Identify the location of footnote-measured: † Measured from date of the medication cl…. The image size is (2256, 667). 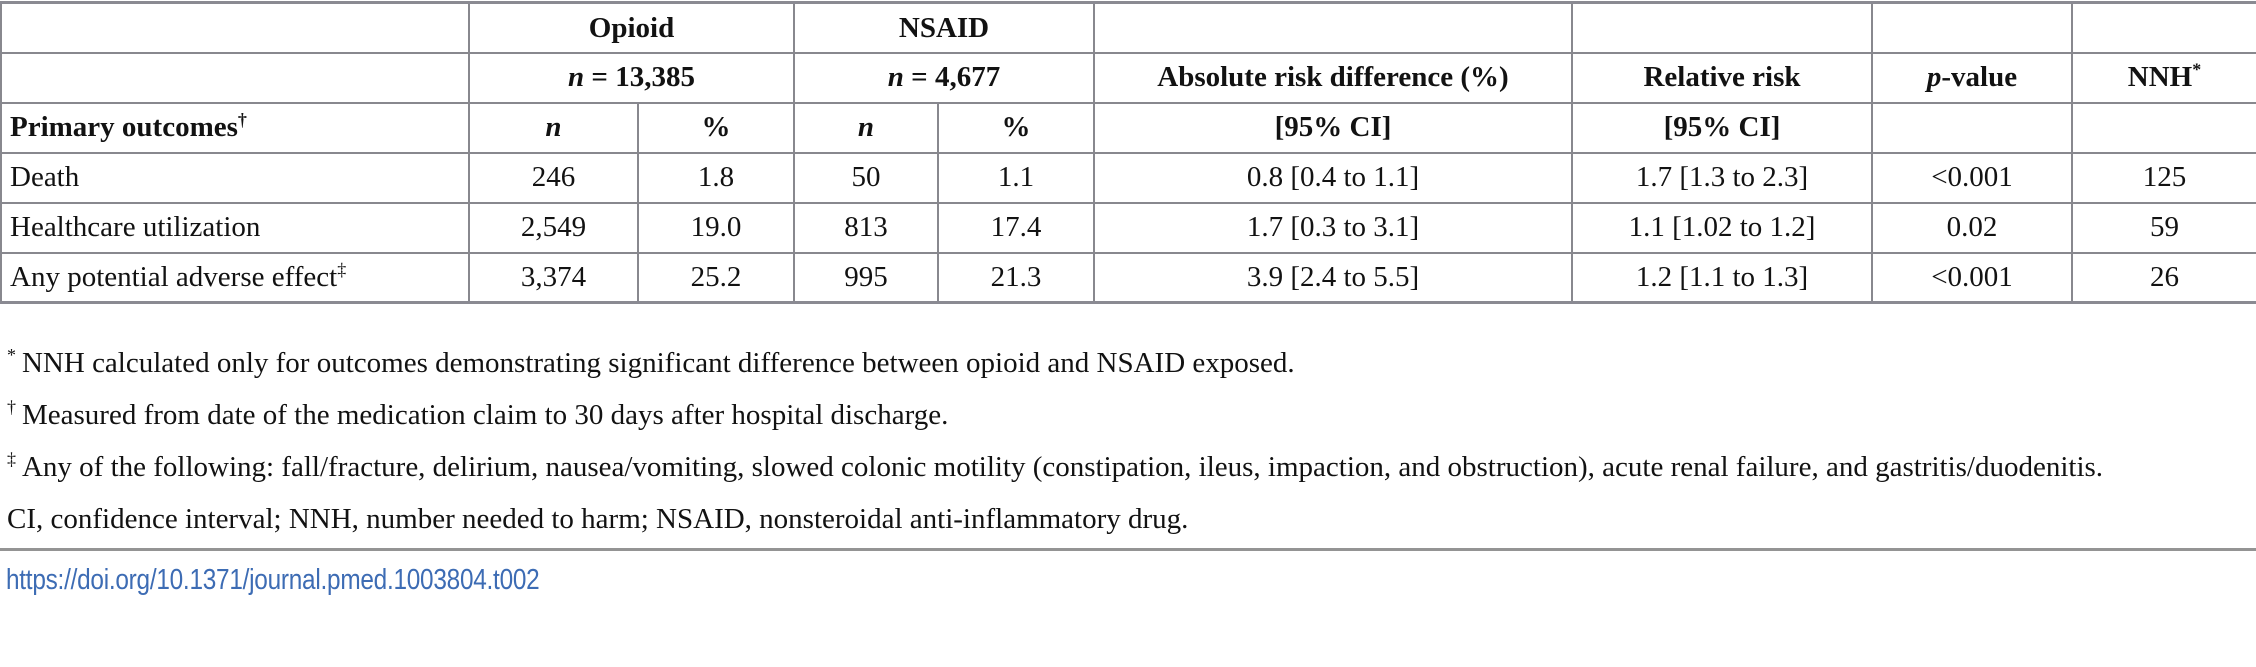
(478, 414).